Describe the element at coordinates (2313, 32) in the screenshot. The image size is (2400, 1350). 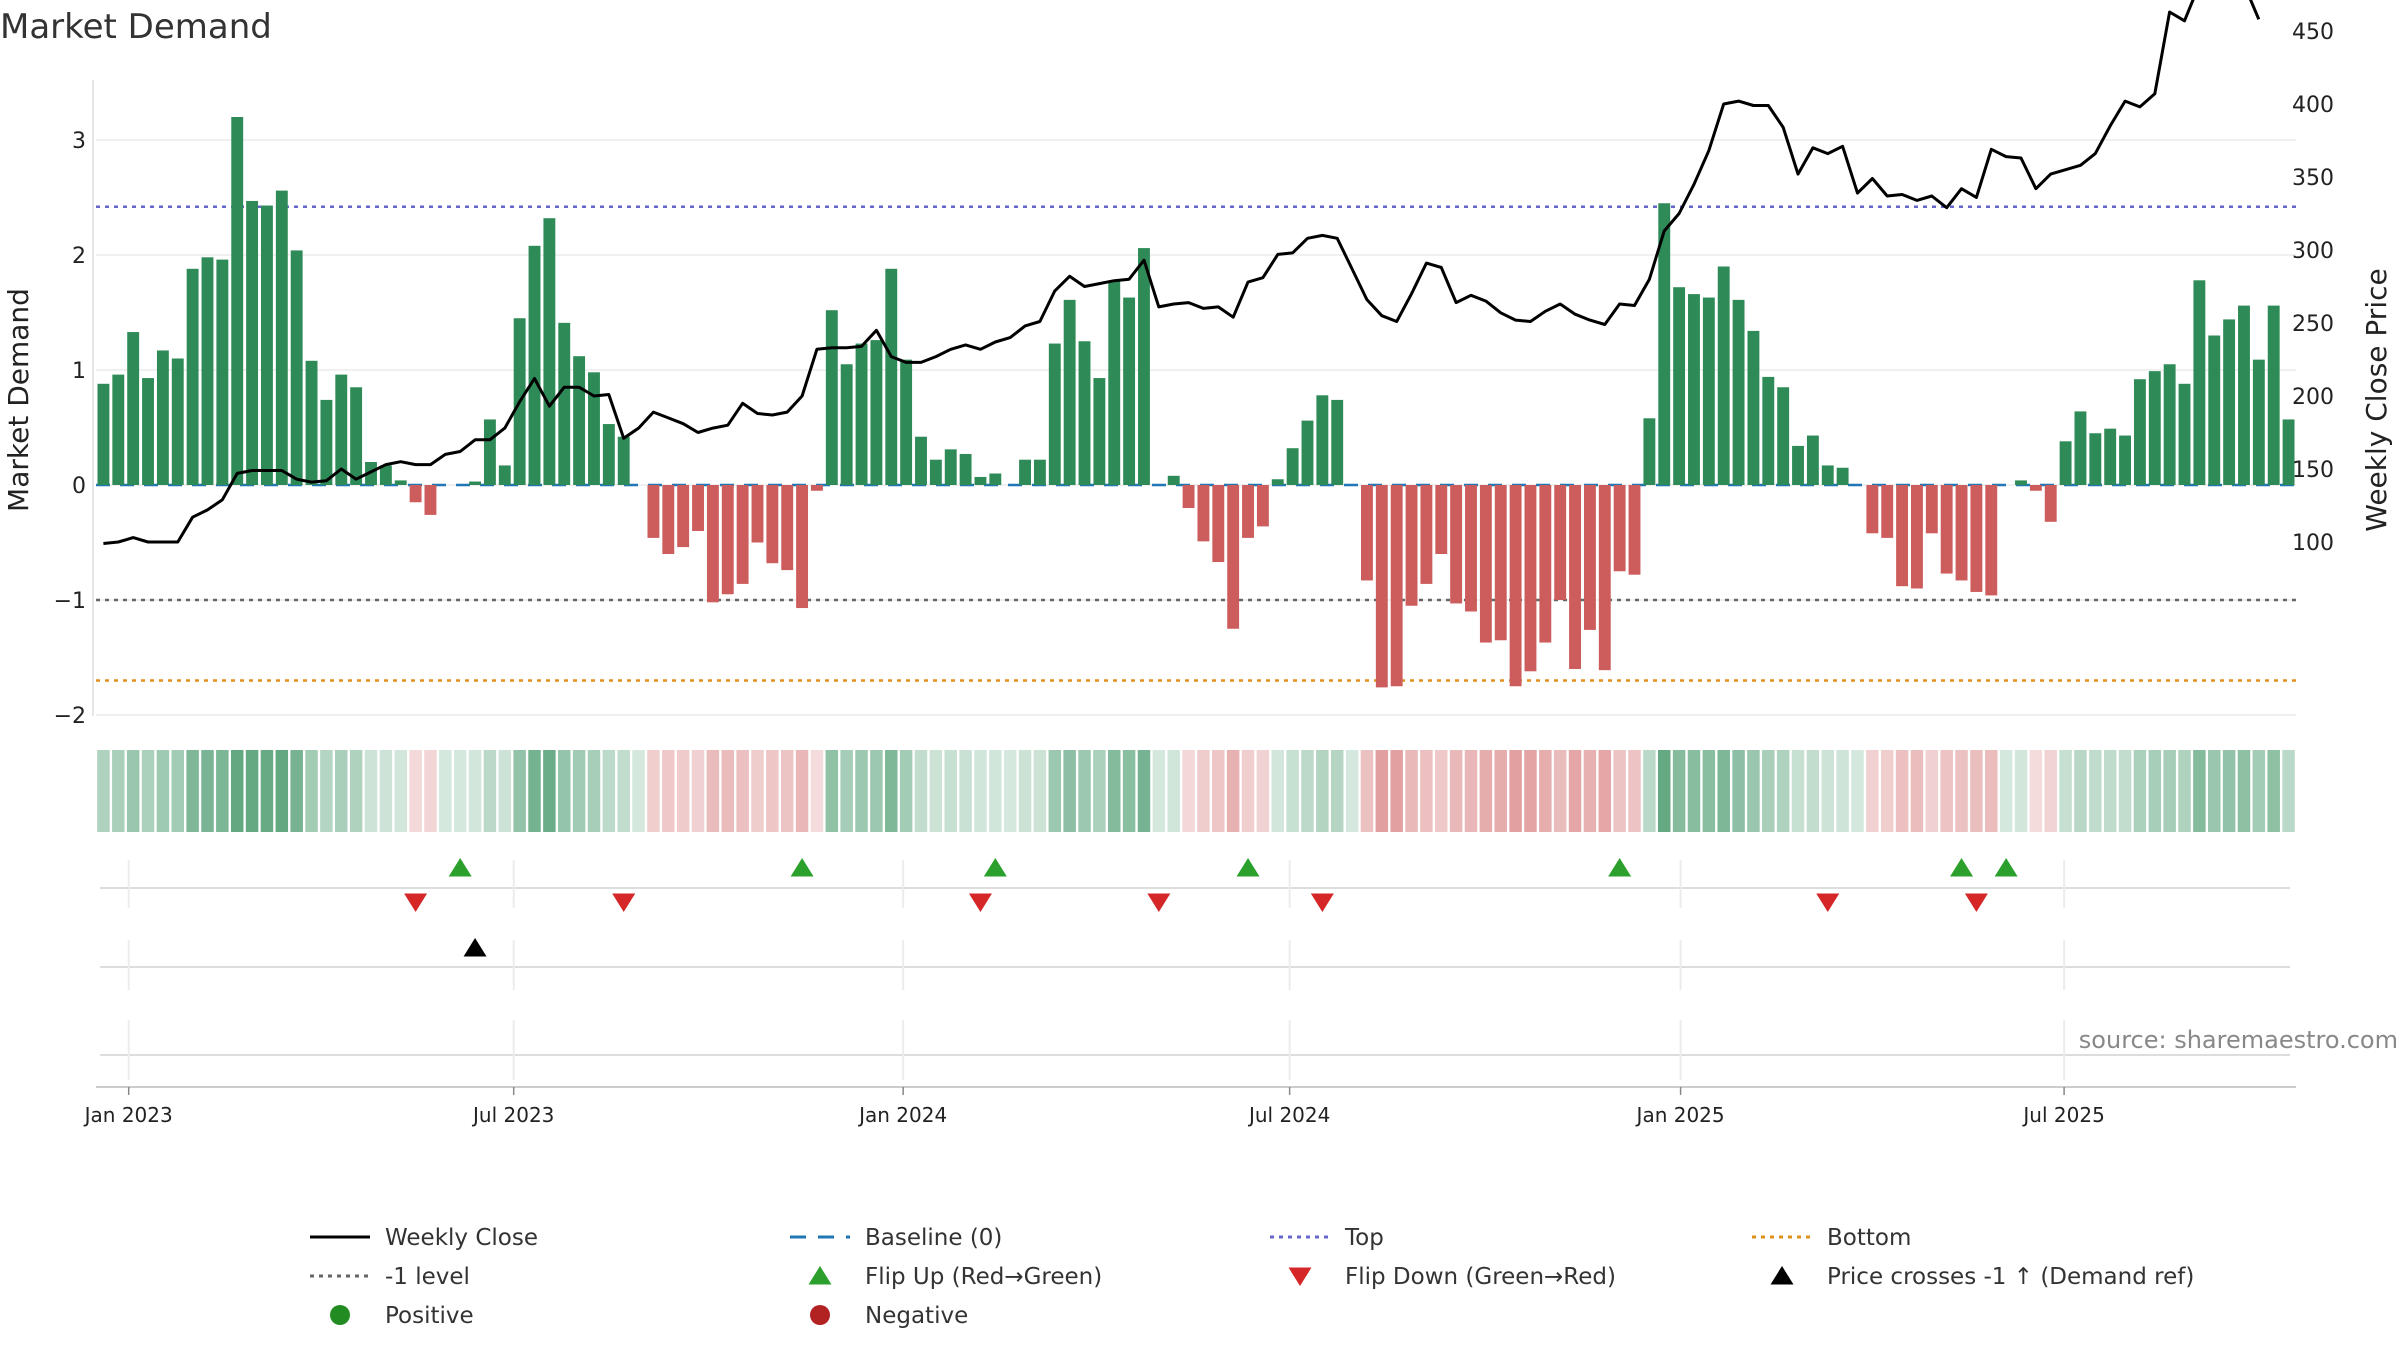
I see `y-tick-right: 450` at that location.